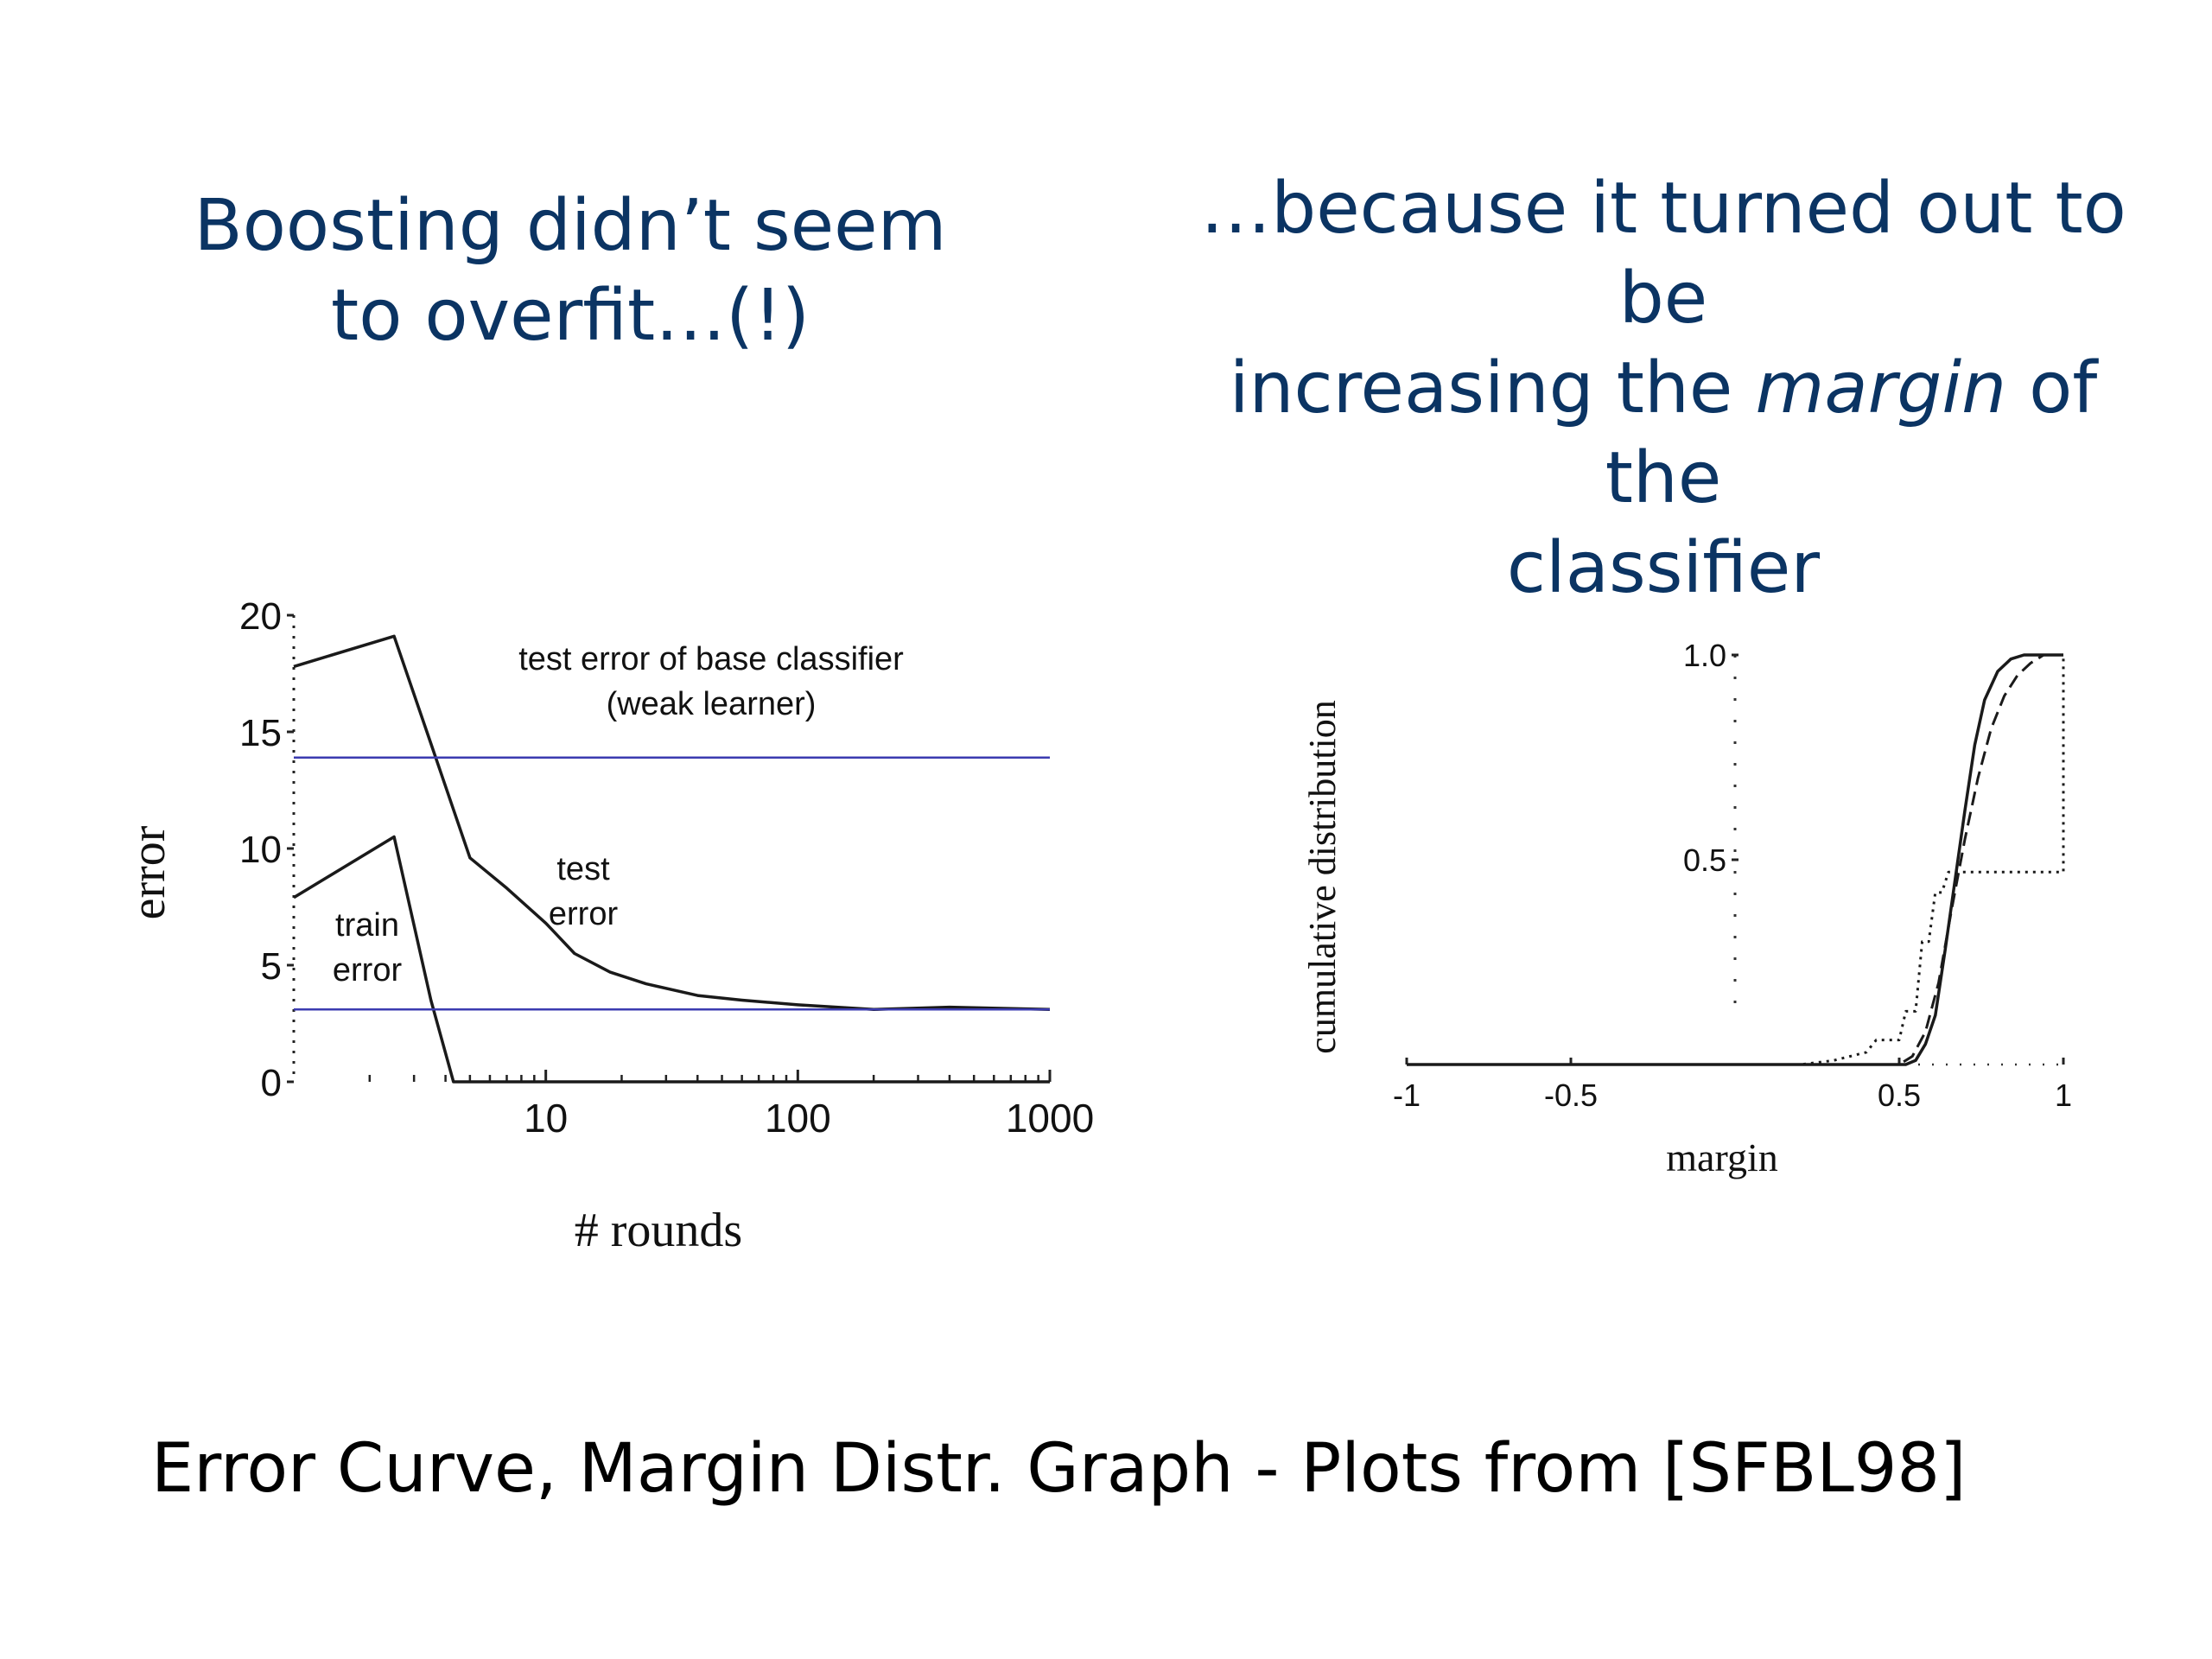 This screenshot has width=2212, height=1659. What do you see at coordinates (711, 659) in the screenshot?
I see `annotation-base-classifier-line-1: test error of base classifier` at bounding box center [711, 659].